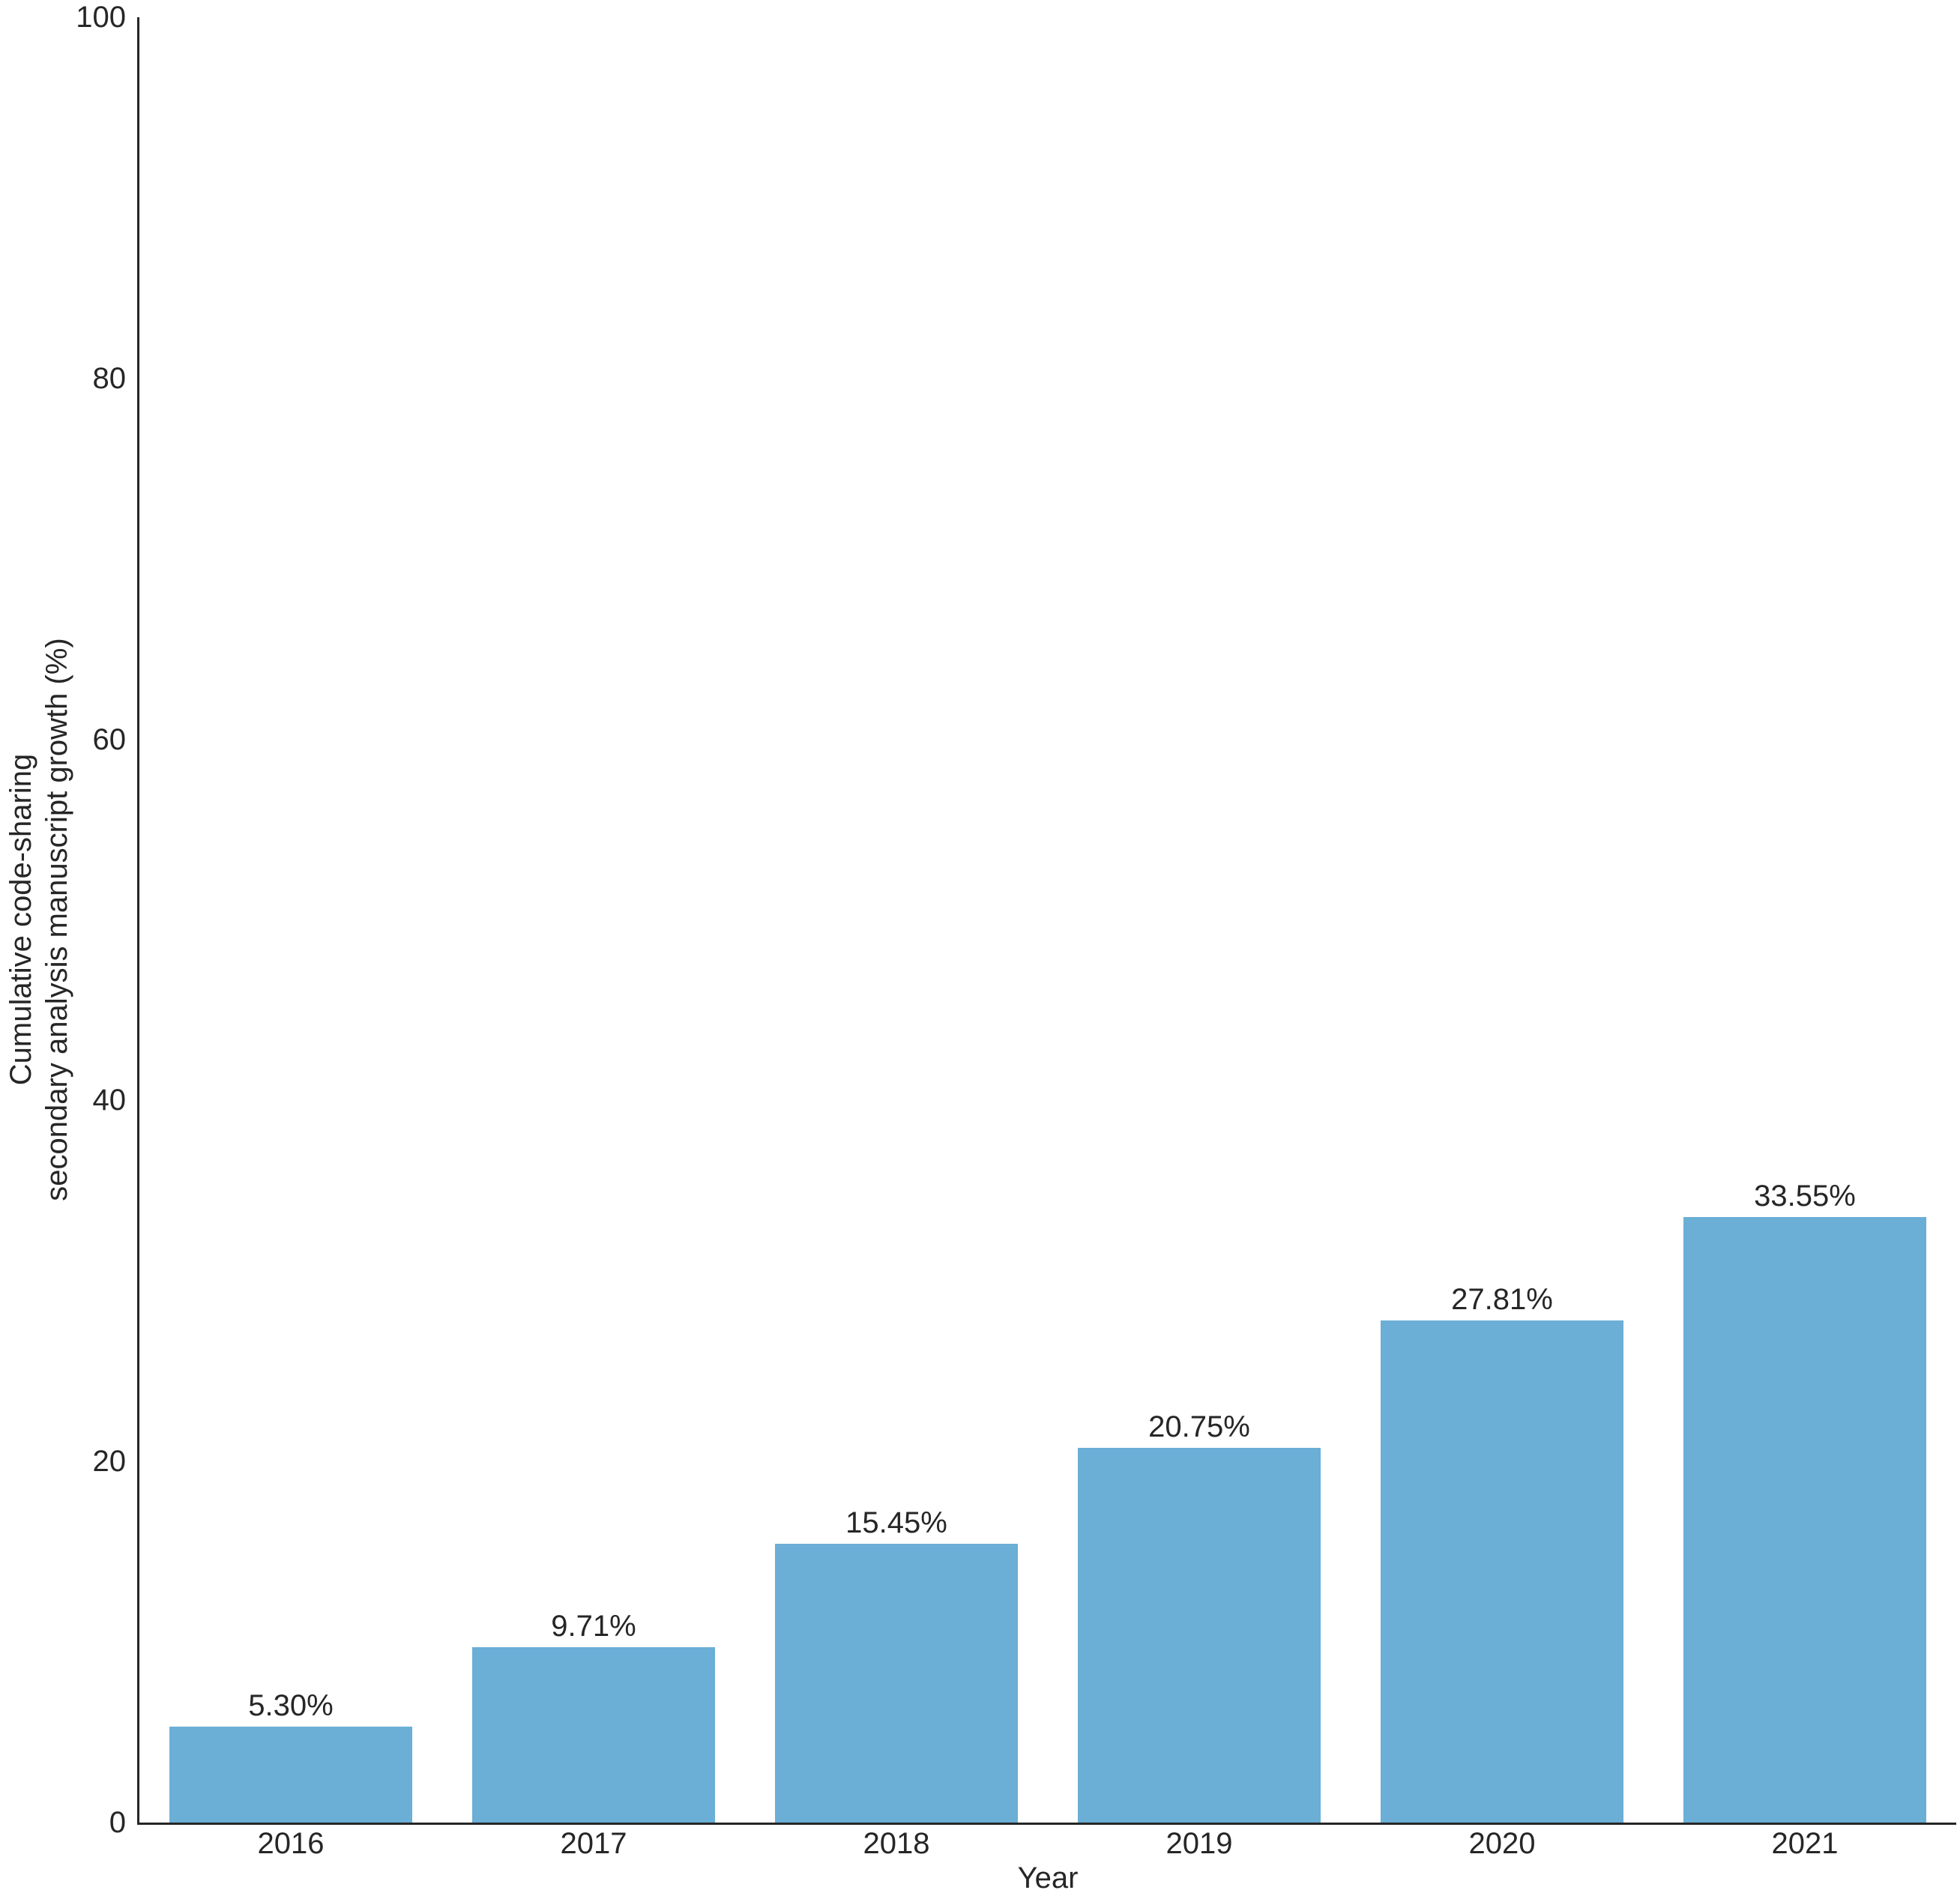  What do you see at coordinates (593, 1626) in the screenshot?
I see `bar-value-label-2017: 9.71%` at bounding box center [593, 1626].